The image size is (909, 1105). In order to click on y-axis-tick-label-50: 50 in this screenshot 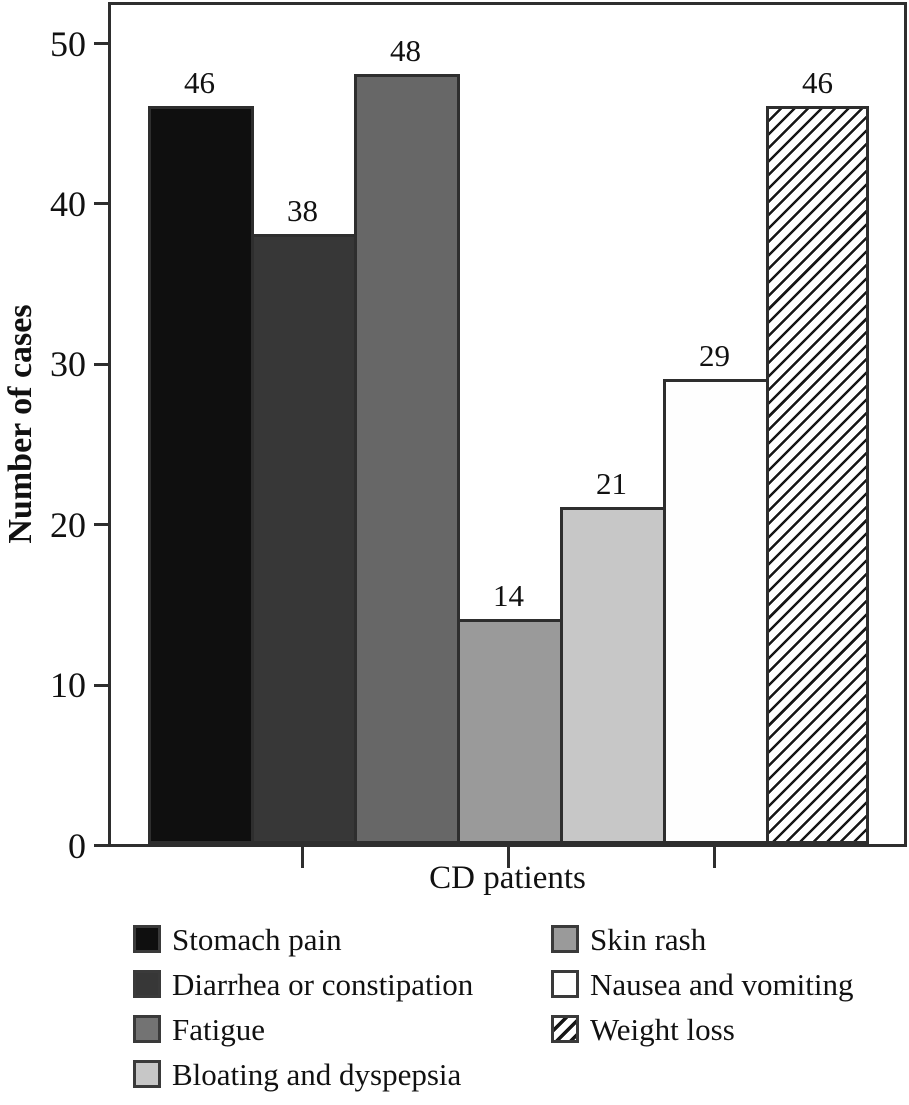, I will do `click(68, 43)`.